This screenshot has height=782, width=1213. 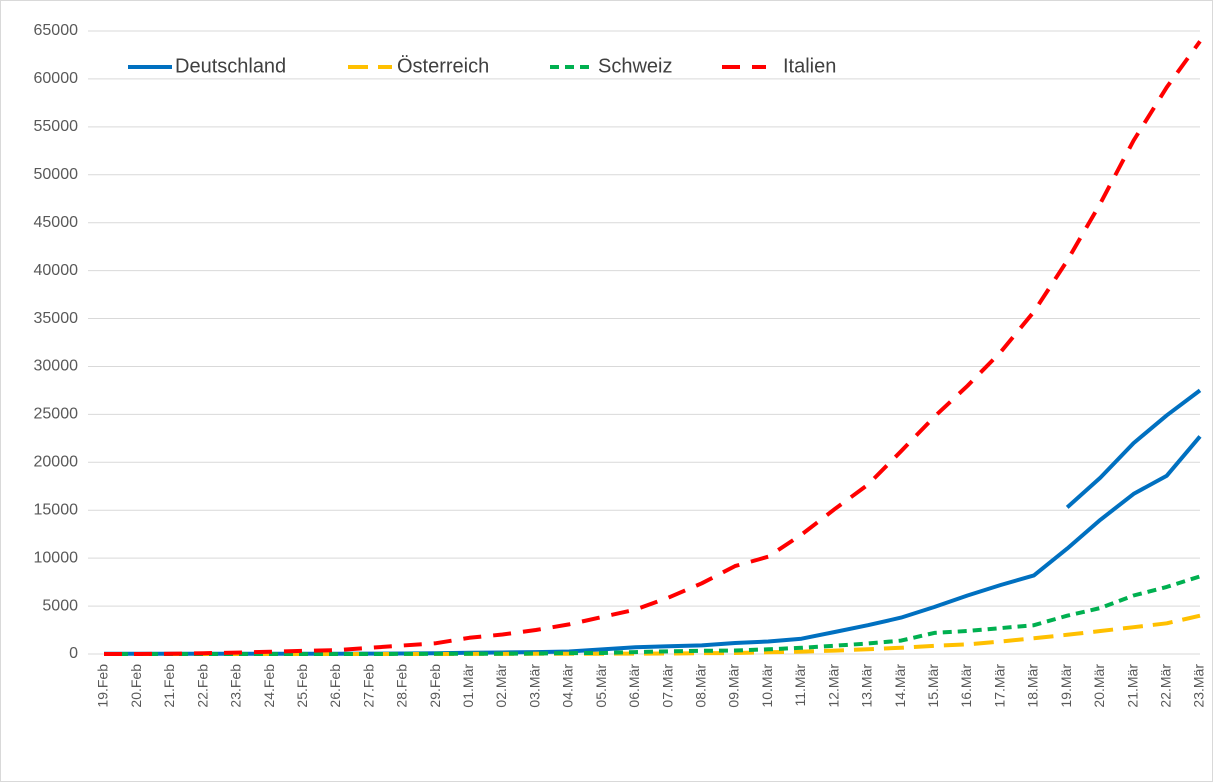 What do you see at coordinates (443, 66) in the screenshot?
I see `legend-label: Österreich` at bounding box center [443, 66].